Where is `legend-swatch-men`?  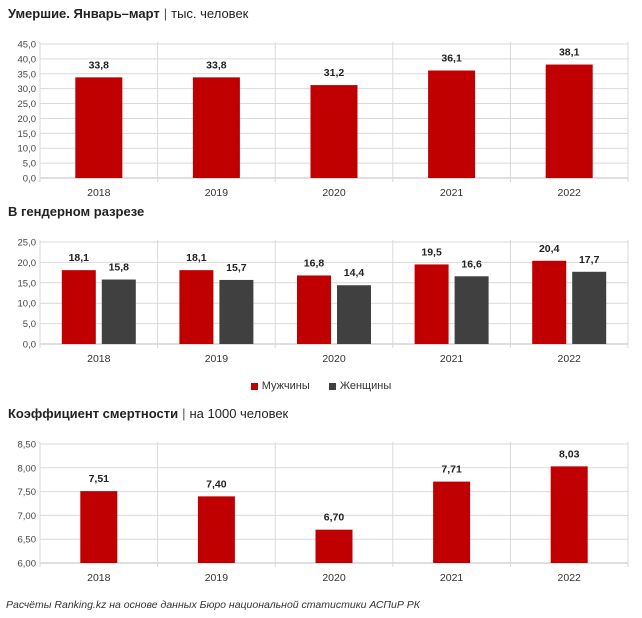 legend-swatch-men is located at coordinates (254, 386).